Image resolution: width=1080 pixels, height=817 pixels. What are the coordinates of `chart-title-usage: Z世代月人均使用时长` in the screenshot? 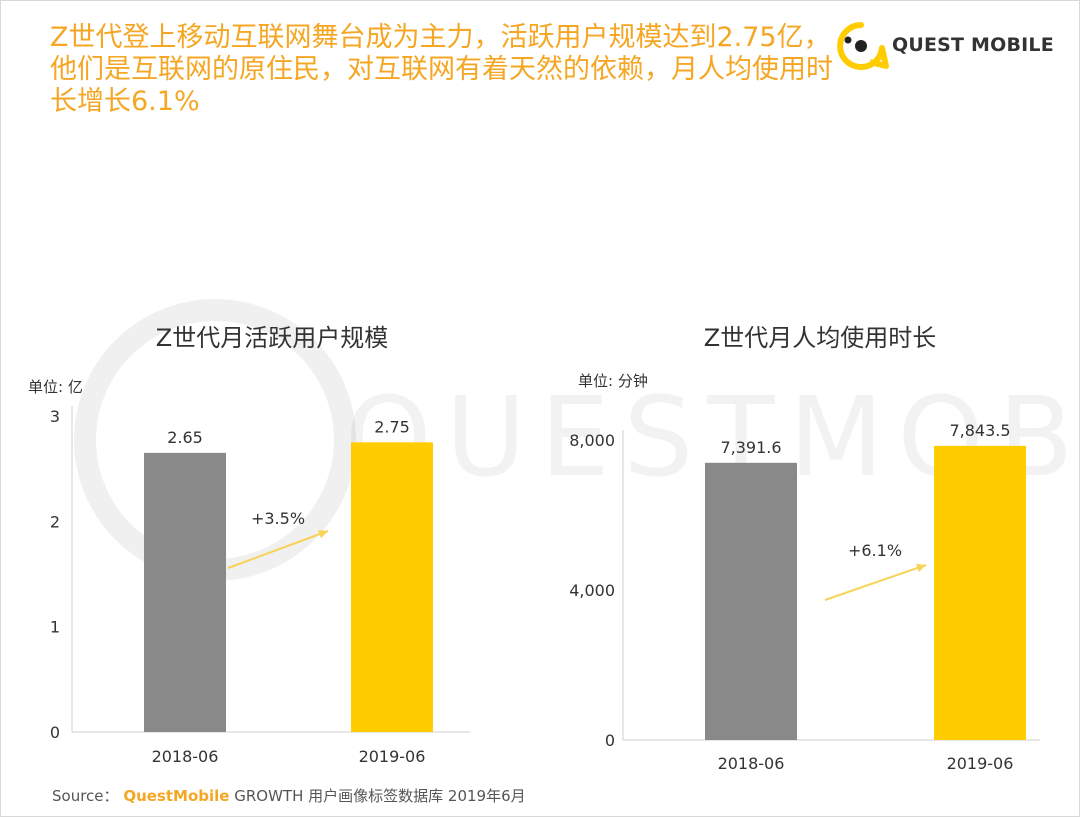 It's located at (820, 338).